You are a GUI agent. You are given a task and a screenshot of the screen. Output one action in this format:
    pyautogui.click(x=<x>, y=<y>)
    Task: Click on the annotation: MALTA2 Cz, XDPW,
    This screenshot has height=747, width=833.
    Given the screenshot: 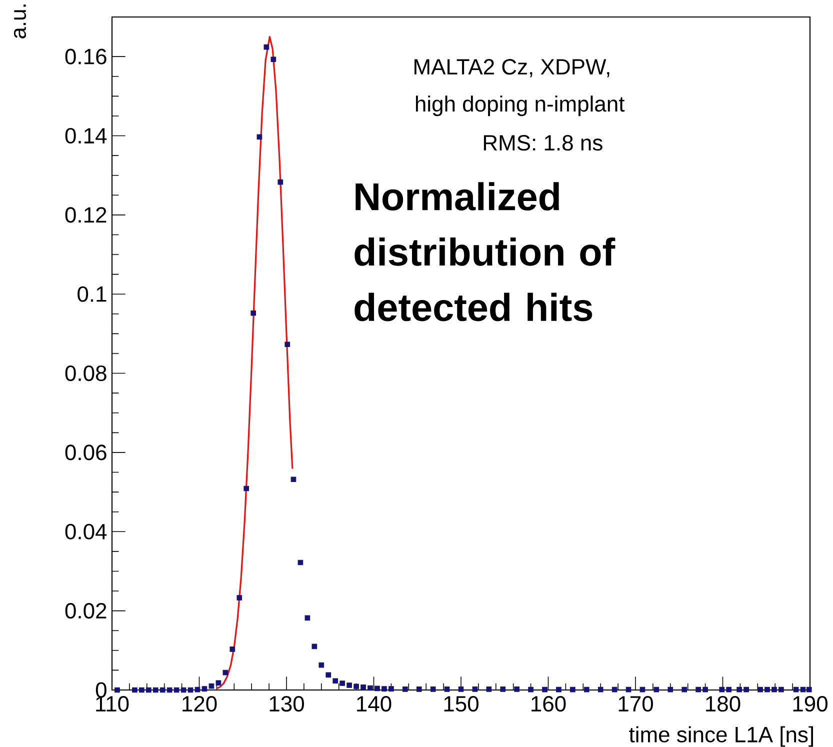 What is the action you would take?
    pyautogui.click(x=512, y=68)
    